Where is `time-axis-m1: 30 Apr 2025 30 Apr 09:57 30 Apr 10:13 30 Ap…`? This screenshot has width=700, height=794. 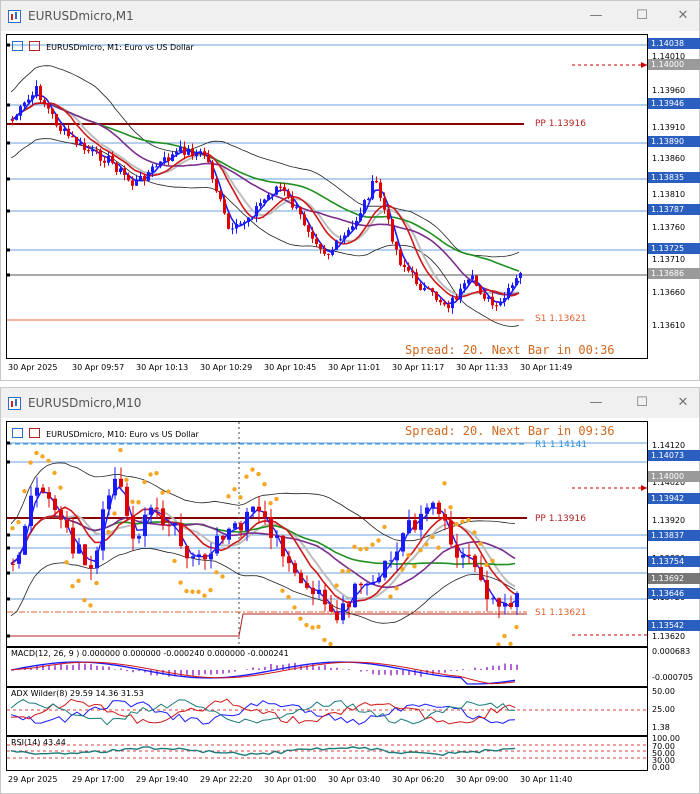 time-axis-m1: 30 Apr 2025 30 Apr 09:57 30 Apr 10:13 30 Ap… is located at coordinates (327, 369).